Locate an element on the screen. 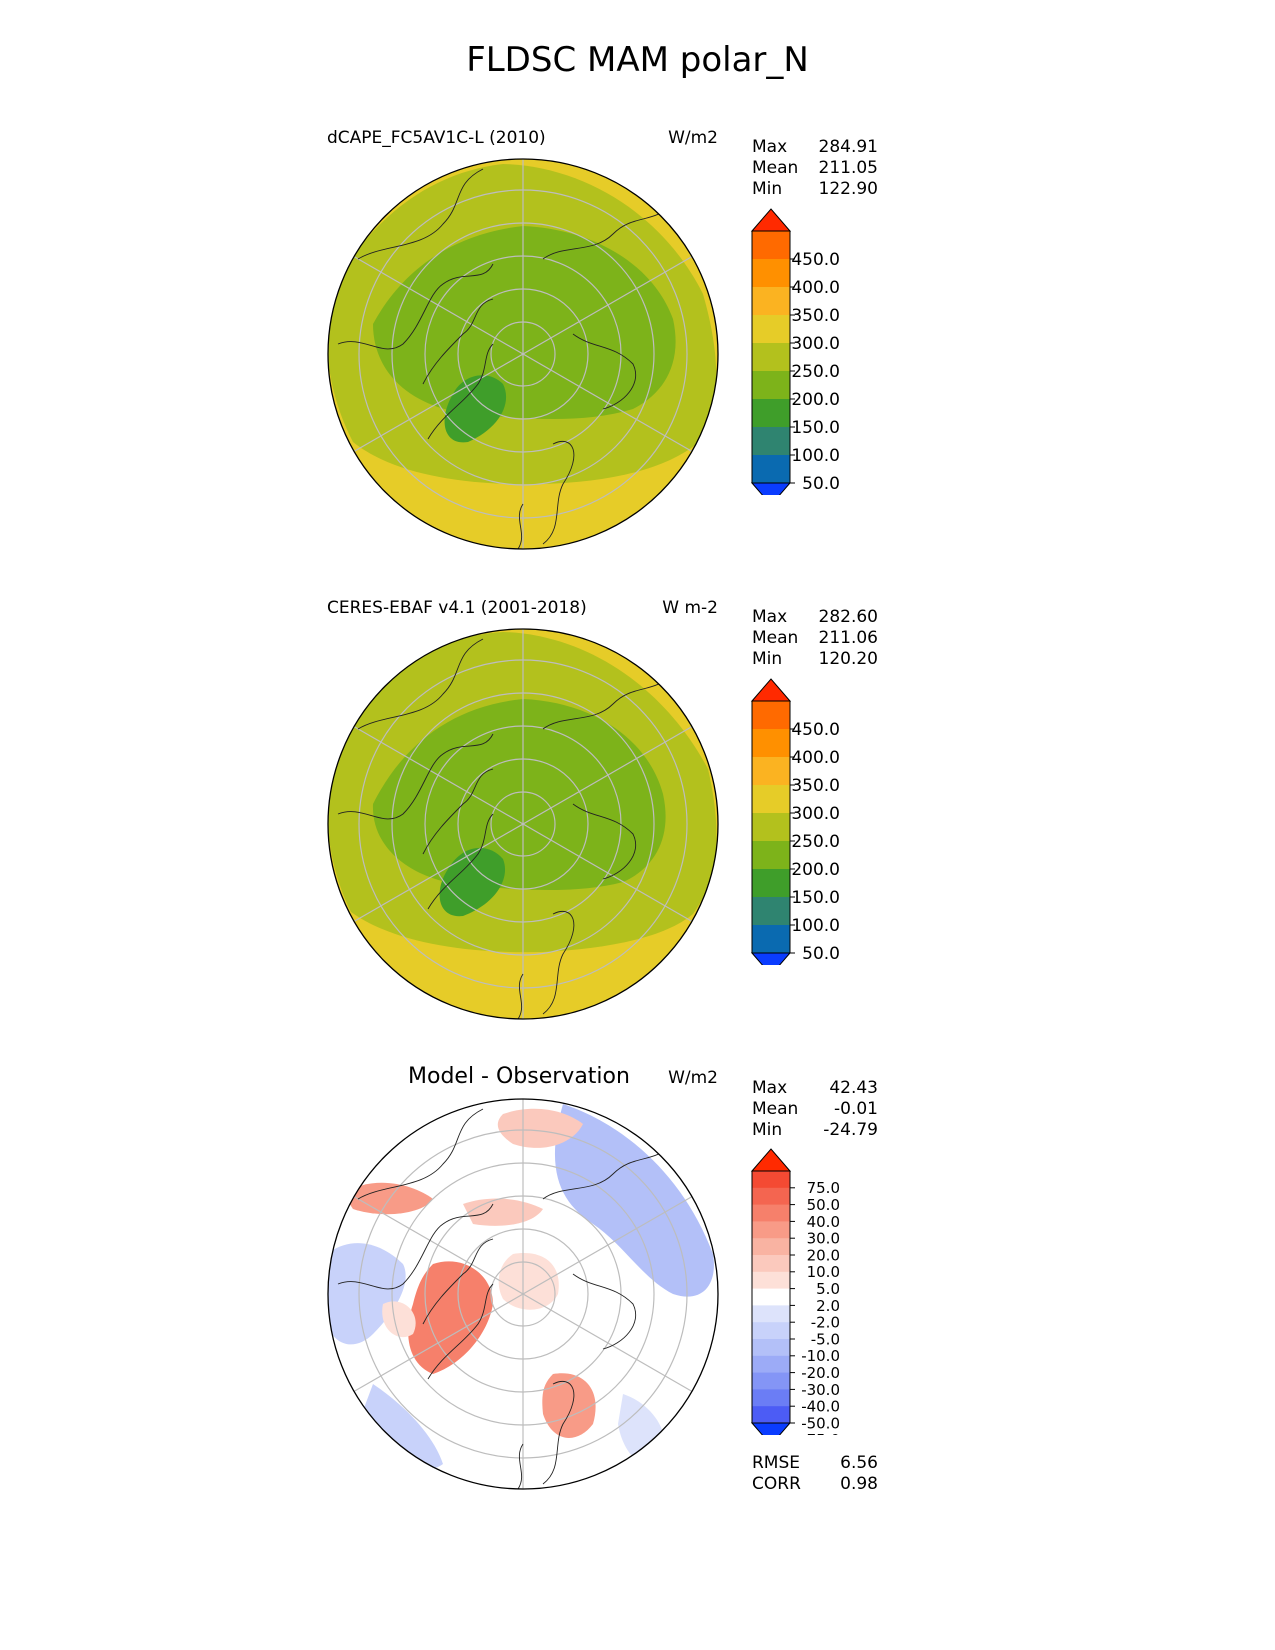 The height and width of the screenshot is (1650, 1275). panel-1-title: dCAPE_FC5AV1C-L (2010) is located at coordinates (436, 138).